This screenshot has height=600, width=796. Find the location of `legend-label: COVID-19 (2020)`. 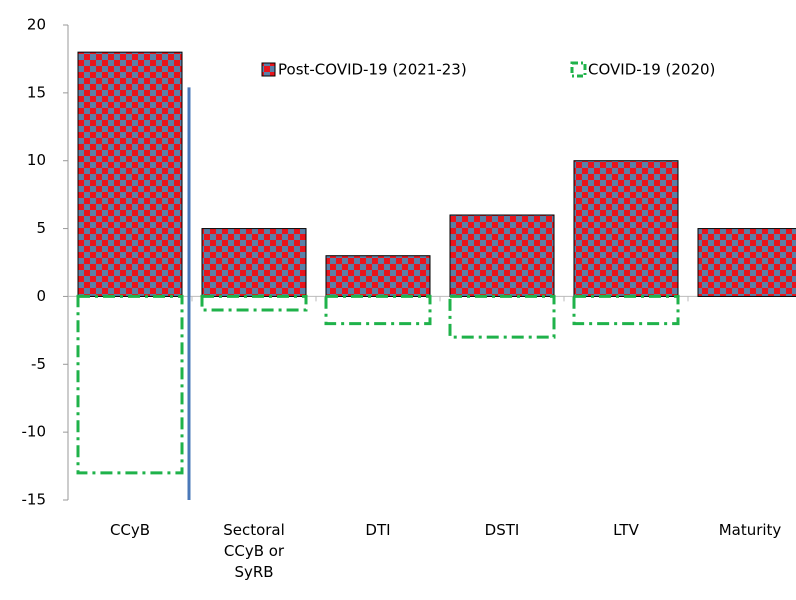

legend-label: COVID-19 (2020) is located at coordinates (651, 70).